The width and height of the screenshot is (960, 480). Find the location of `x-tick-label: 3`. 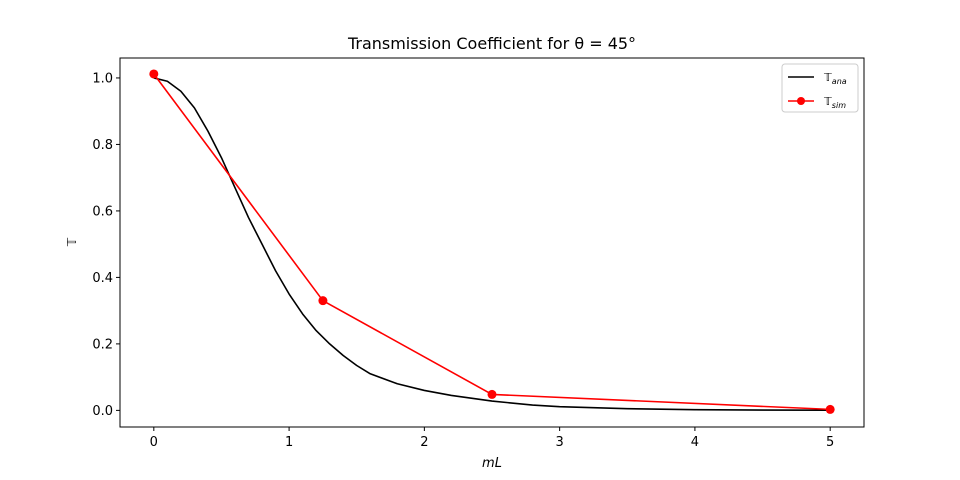

x-tick-label: 3 is located at coordinates (559, 442).